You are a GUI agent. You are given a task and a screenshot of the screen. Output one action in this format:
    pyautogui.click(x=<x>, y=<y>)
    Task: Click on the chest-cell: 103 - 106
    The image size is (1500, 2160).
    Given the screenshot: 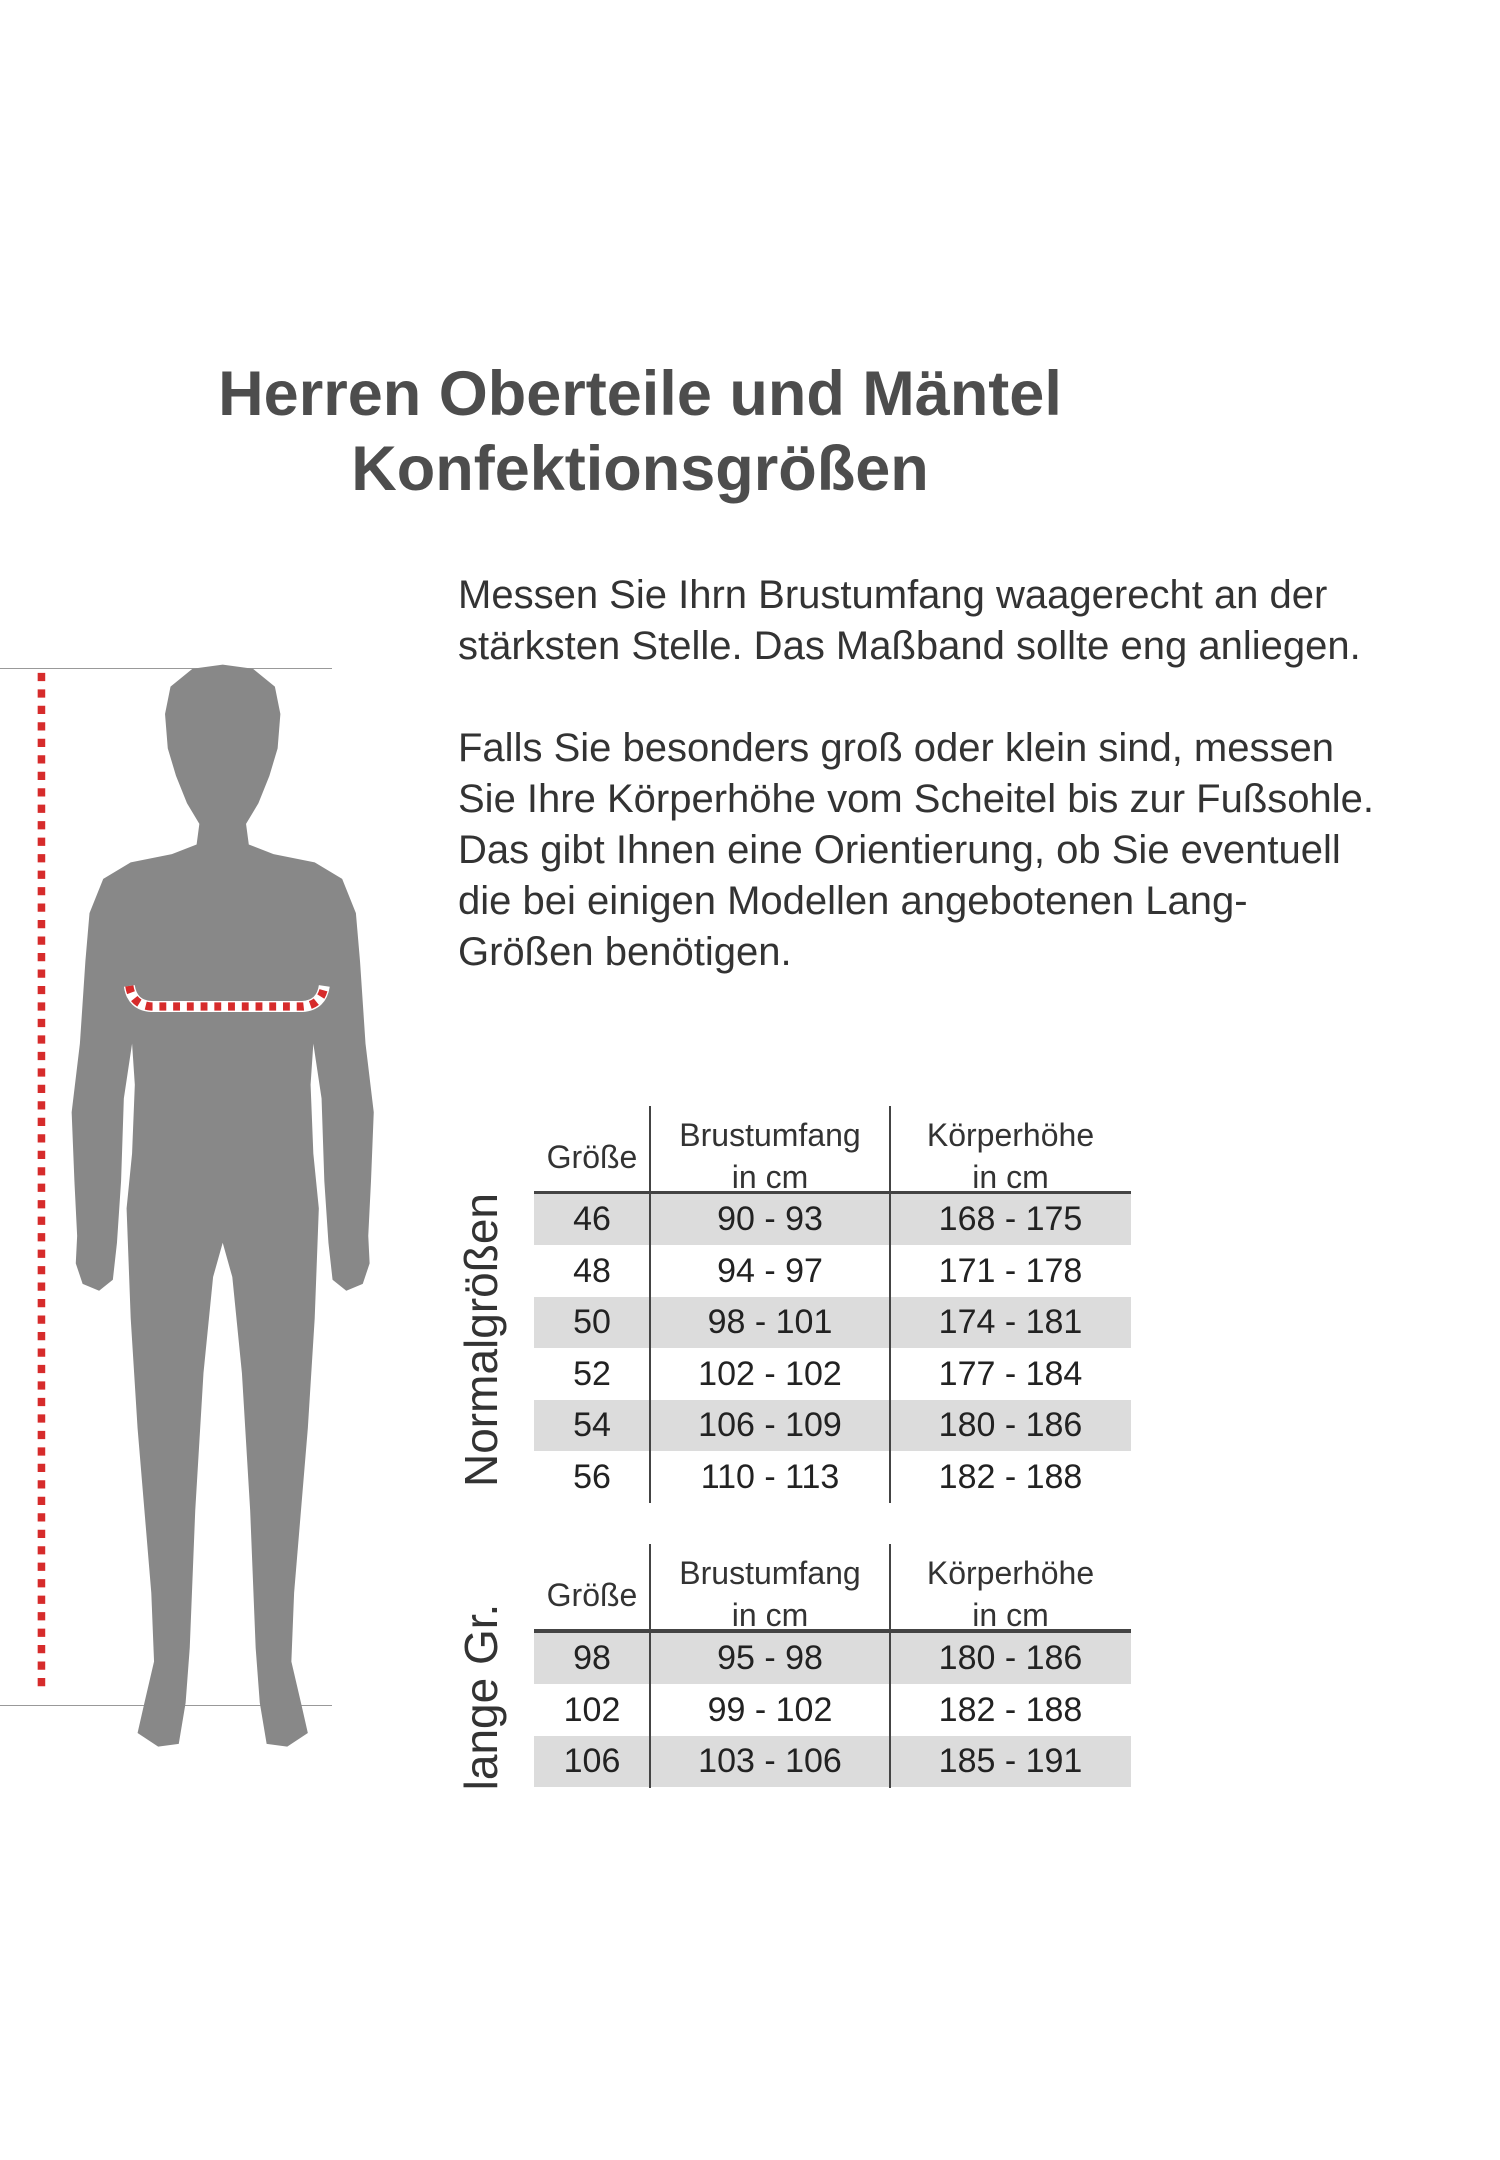 What is the action you would take?
    pyautogui.click(x=770, y=1761)
    